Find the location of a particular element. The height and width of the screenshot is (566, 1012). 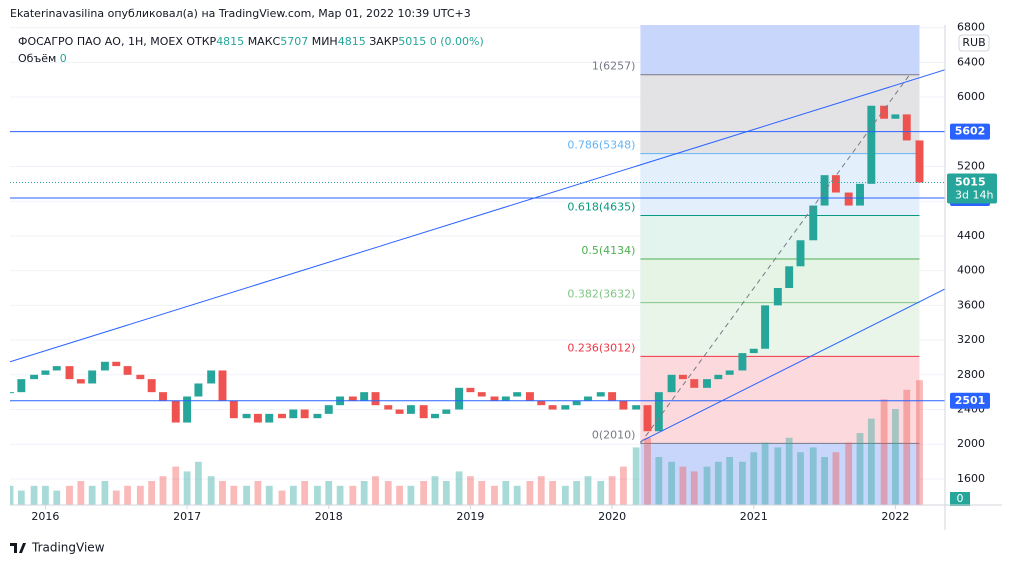

fib-label: 1(6257) is located at coordinates (614, 66).